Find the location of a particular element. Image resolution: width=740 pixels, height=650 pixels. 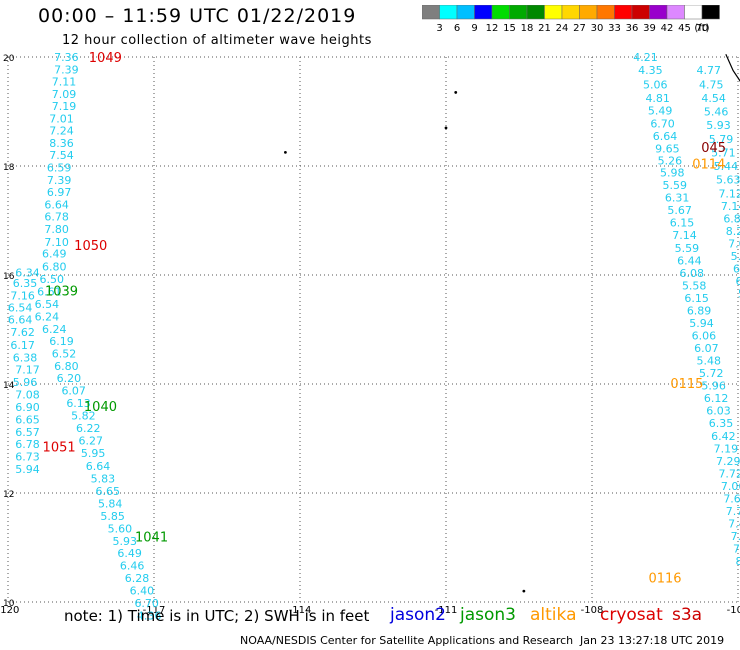

y-tick-label: 18 is located at coordinates (9, 168).